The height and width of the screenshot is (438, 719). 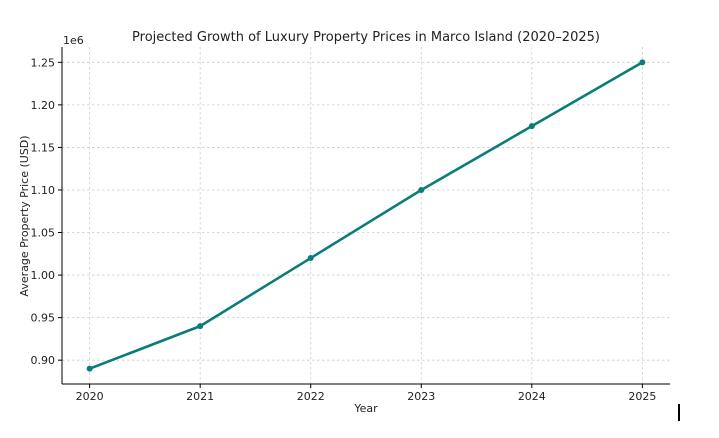 I want to click on y-tick-label: 0.95, so click(x=43, y=318).